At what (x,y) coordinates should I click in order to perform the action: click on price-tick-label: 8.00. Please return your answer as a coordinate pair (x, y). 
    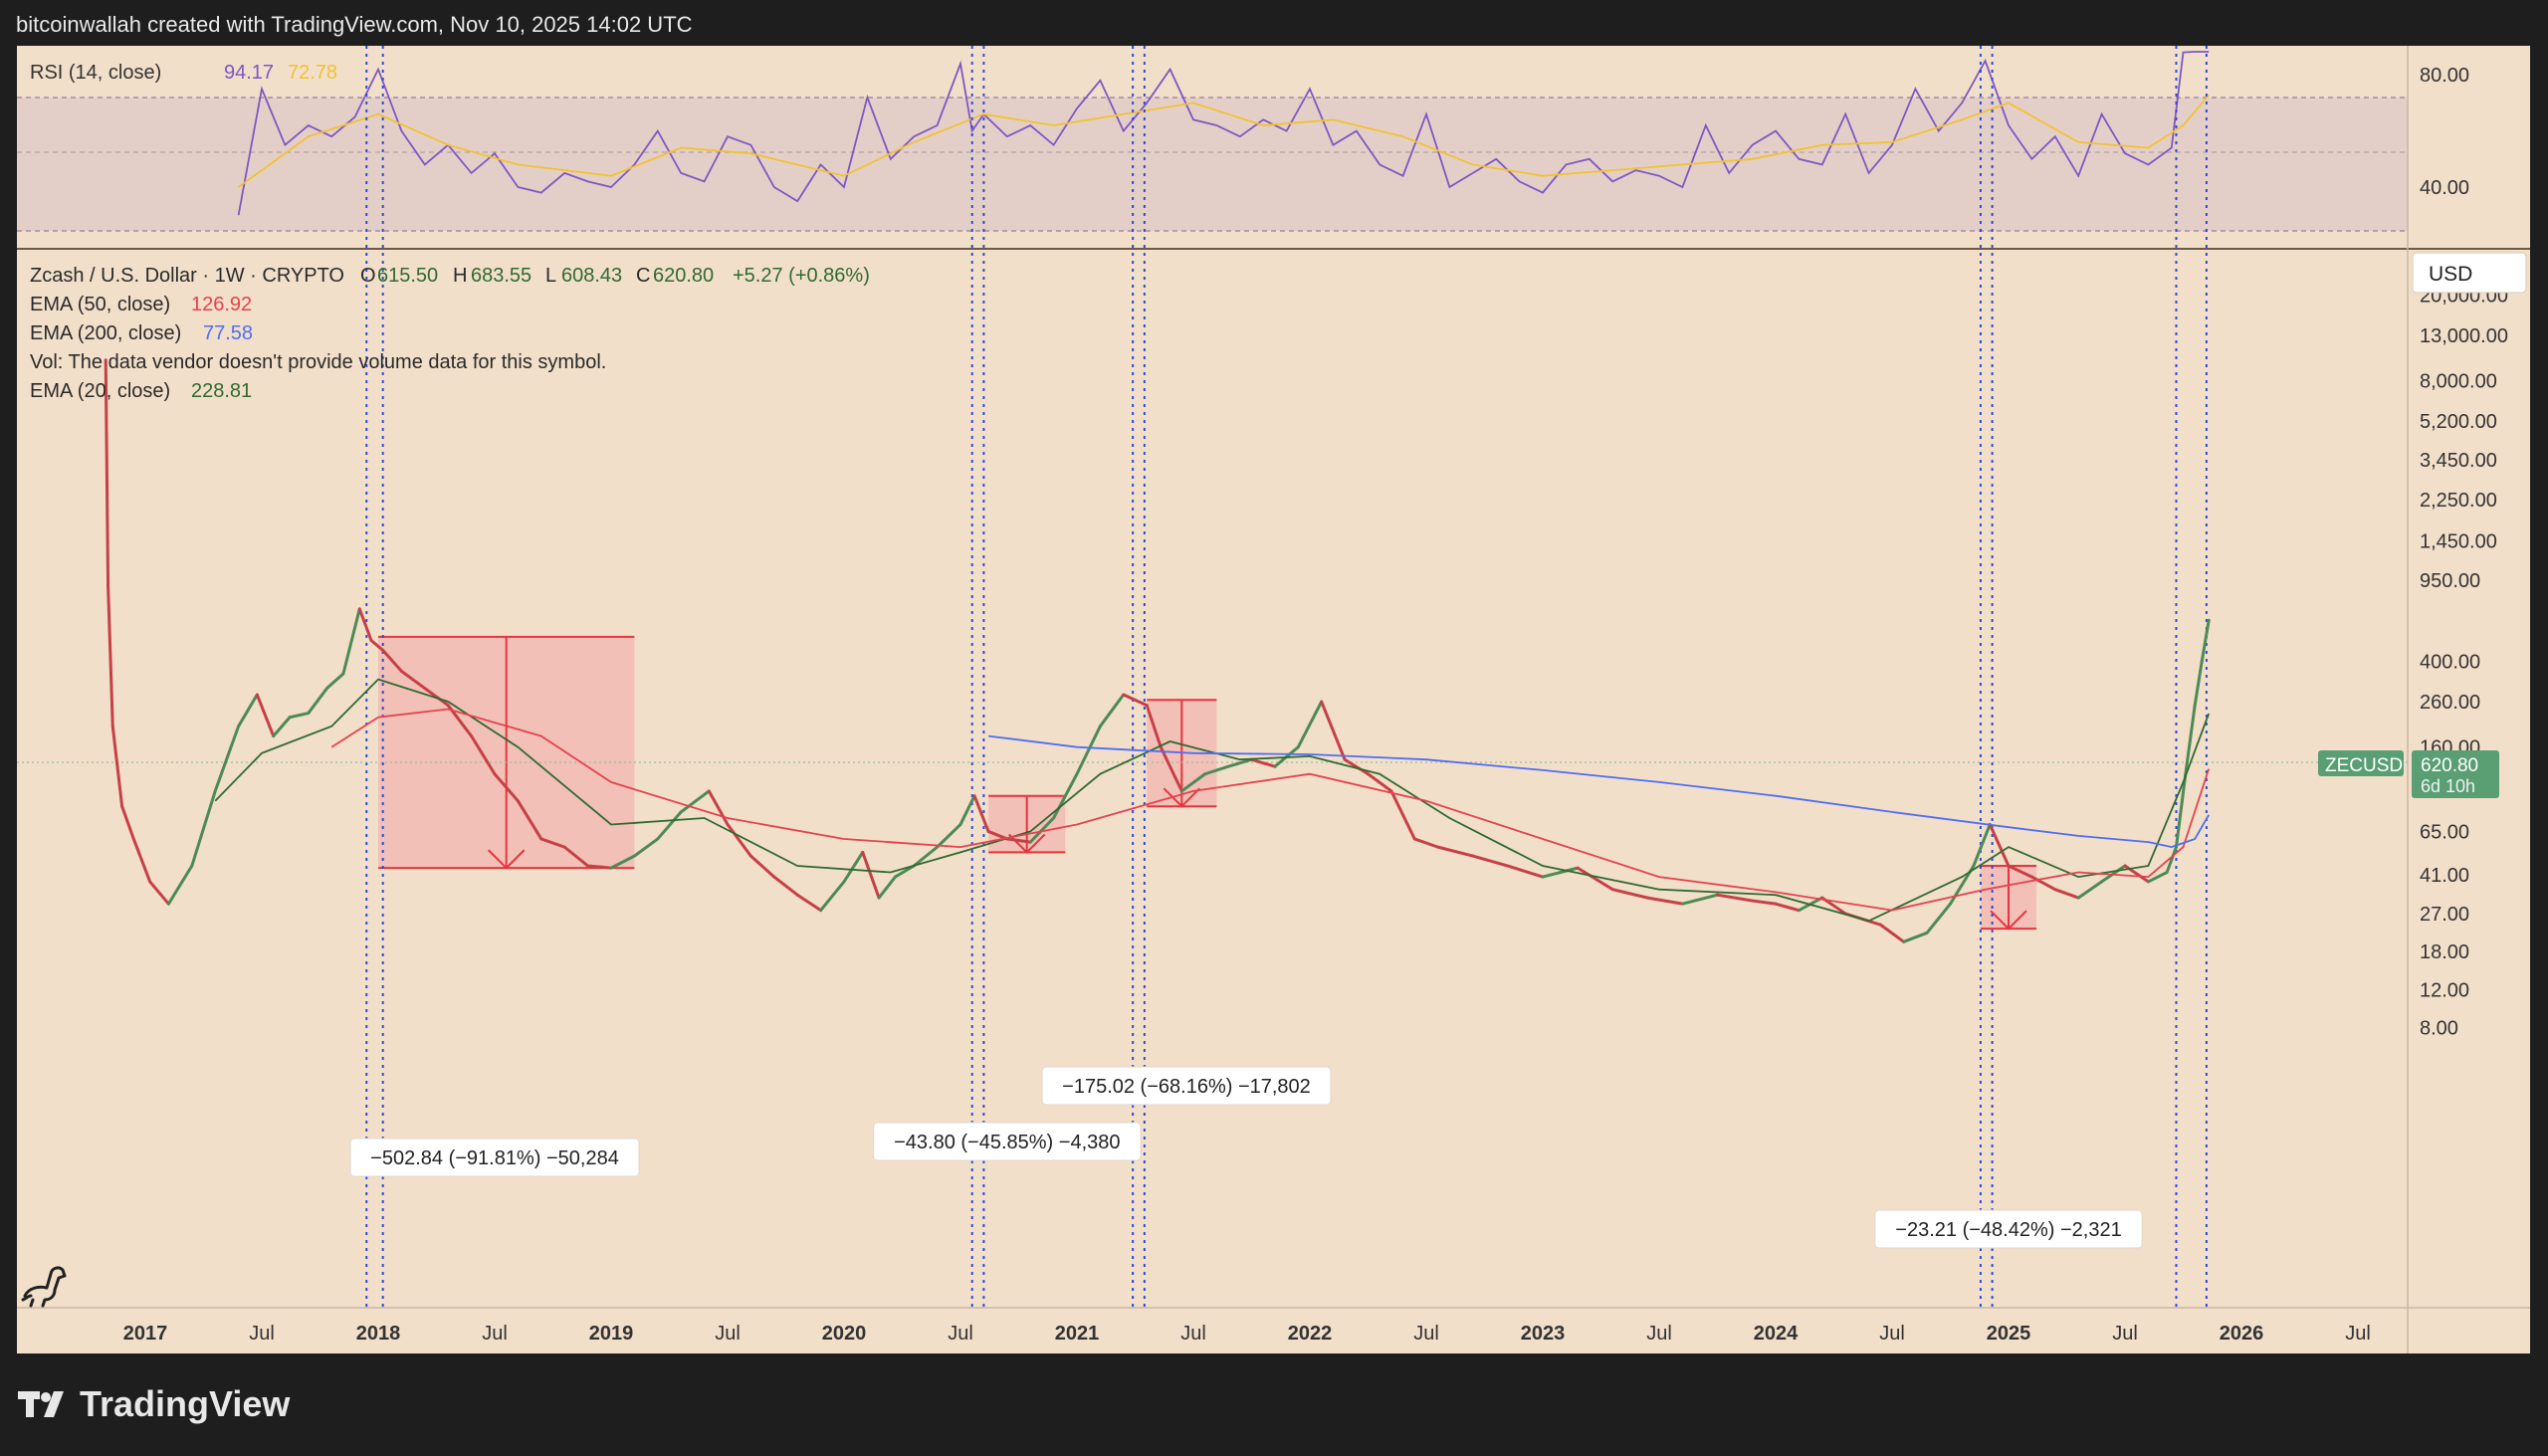
    Looking at the image, I should click on (2439, 1028).